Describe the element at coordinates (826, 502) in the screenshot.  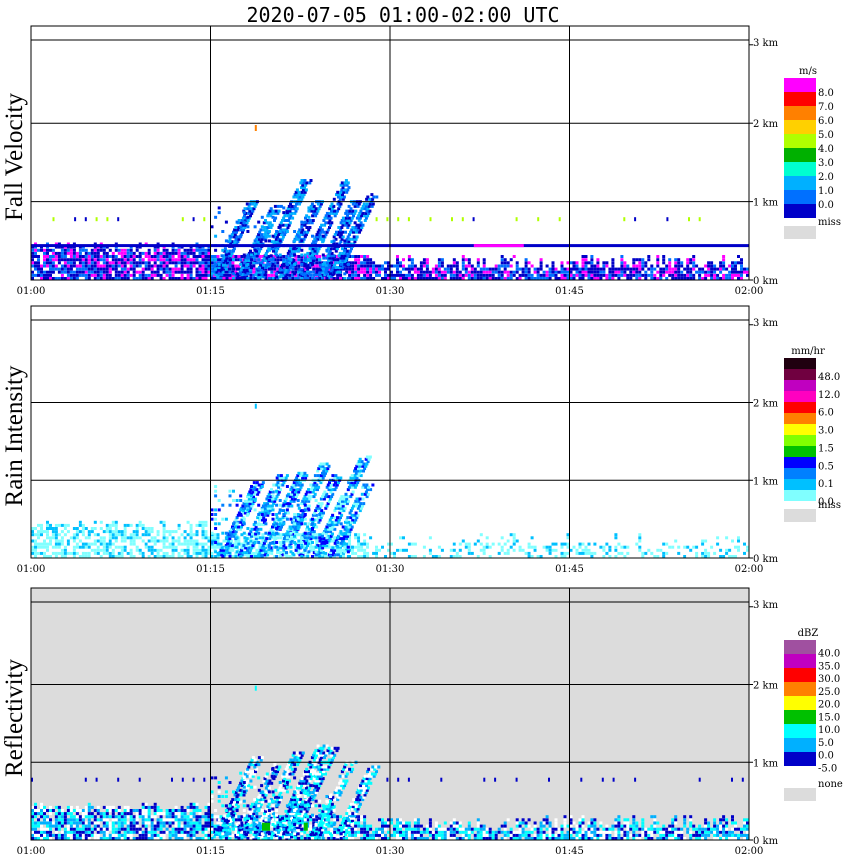
I see `colorbar-label: 0.0` at that location.